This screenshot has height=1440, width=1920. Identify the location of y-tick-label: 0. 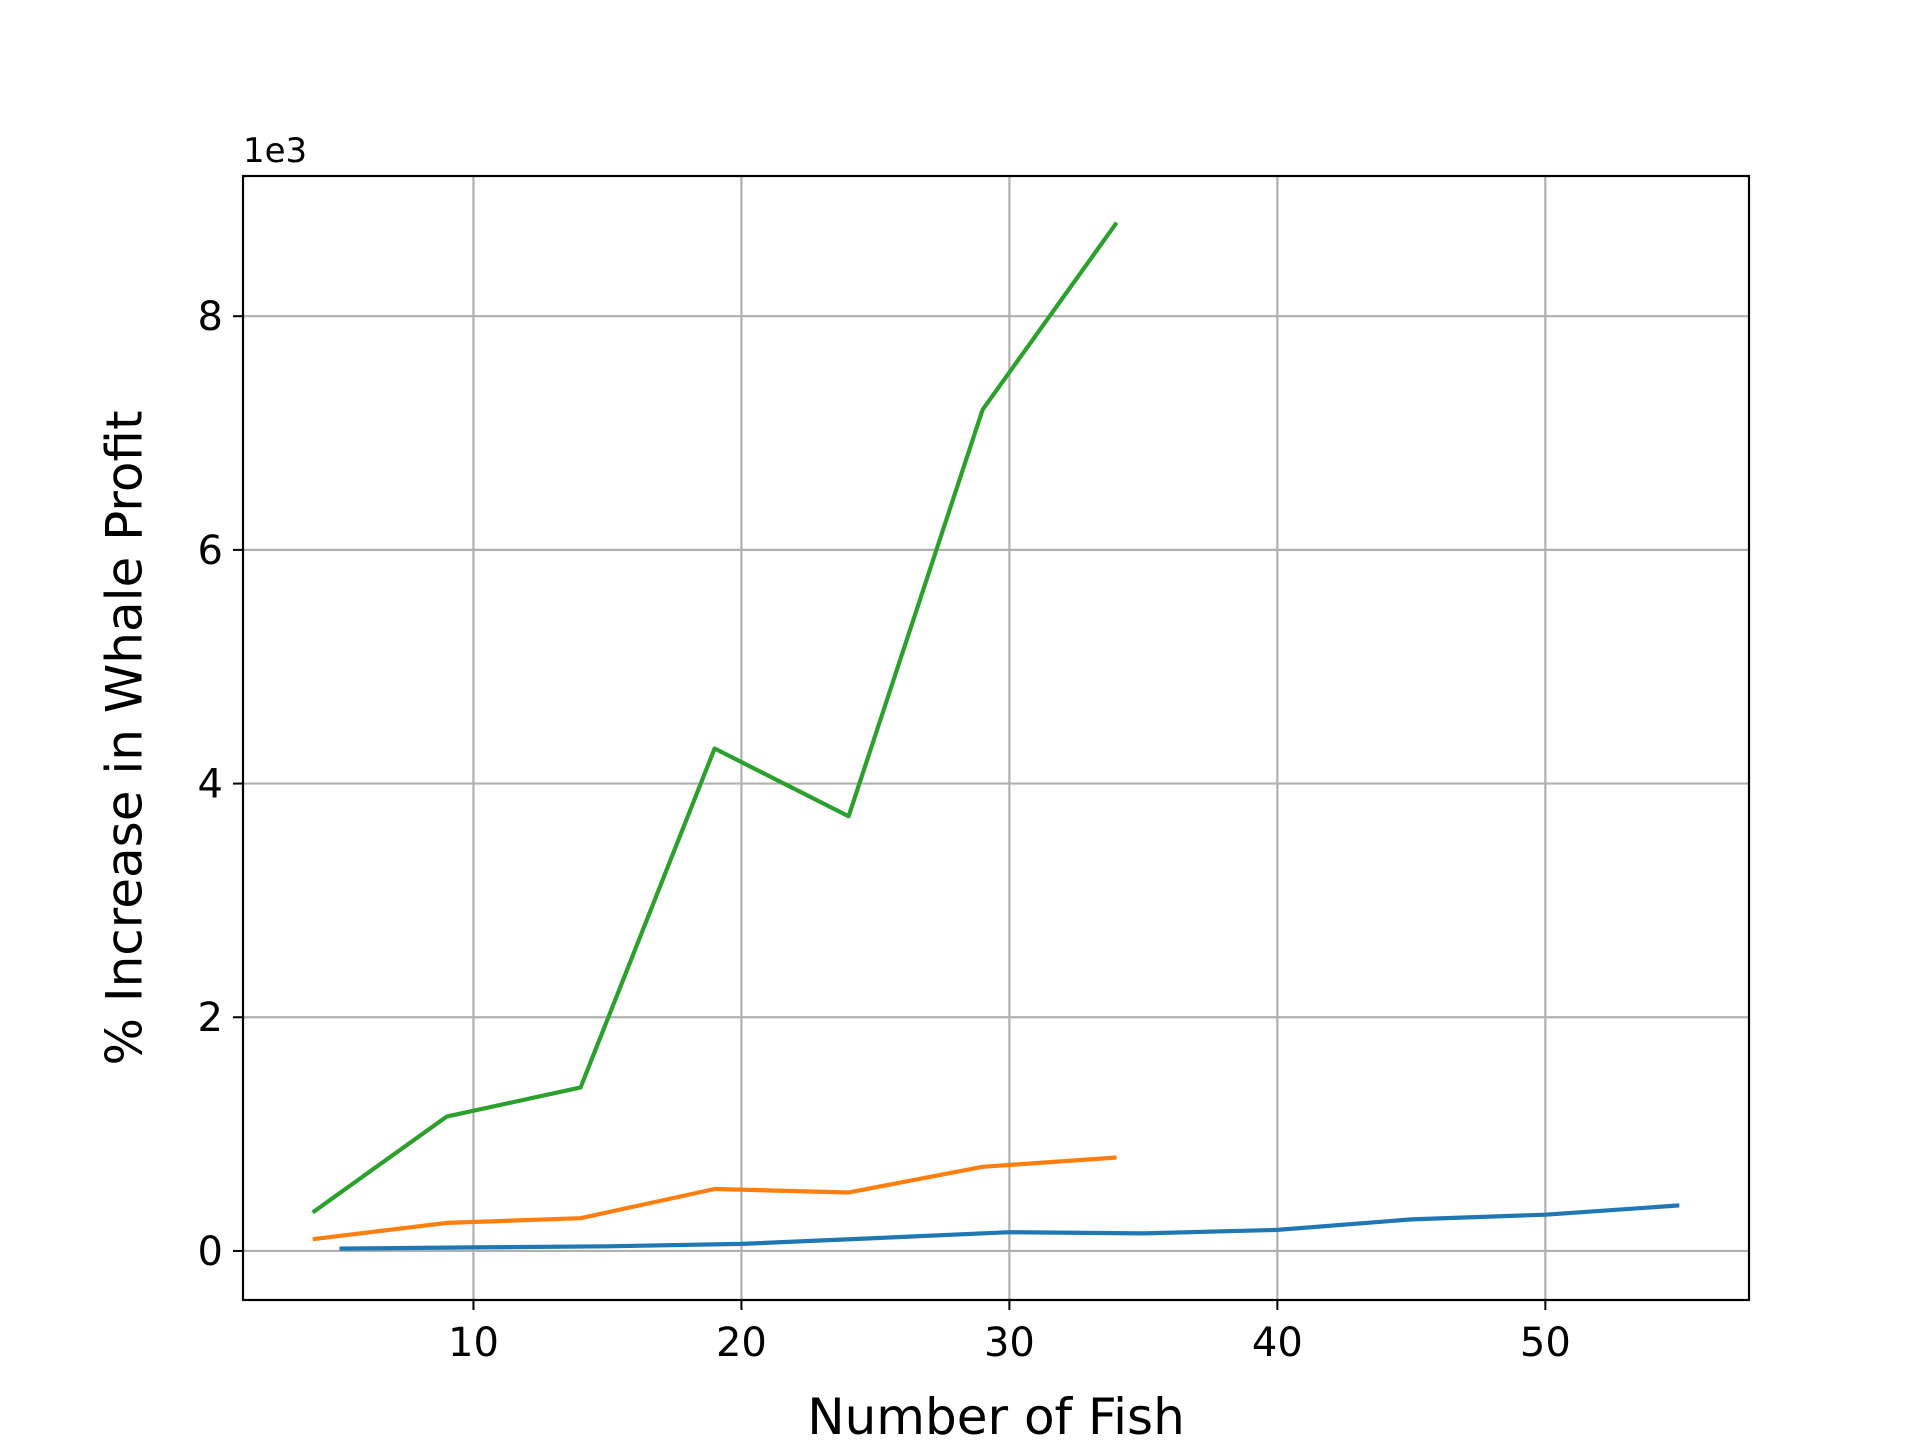
(210, 1252).